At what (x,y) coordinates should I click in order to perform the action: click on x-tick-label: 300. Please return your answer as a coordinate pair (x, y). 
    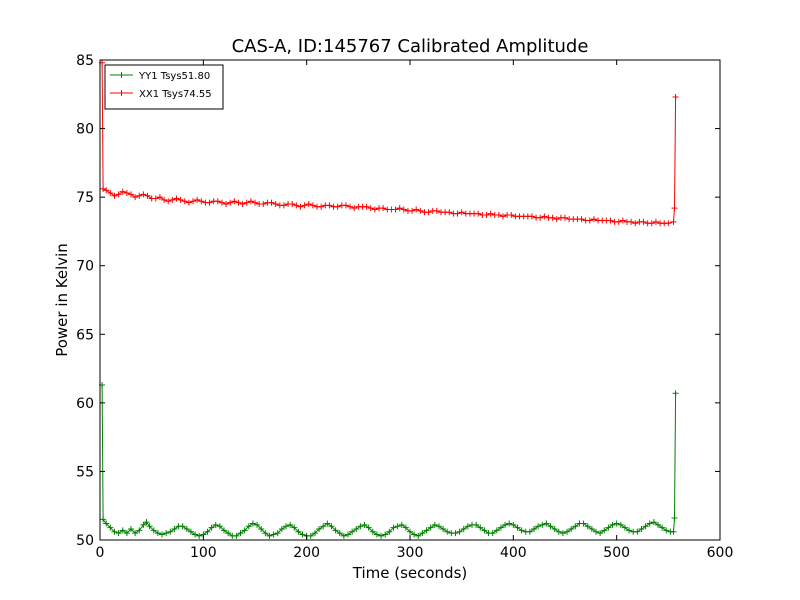
    Looking at the image, I should click on (410, 553).